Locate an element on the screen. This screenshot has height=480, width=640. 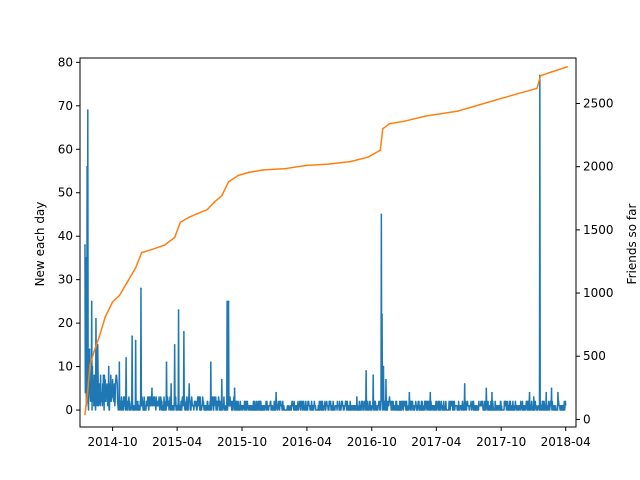
y-right-tick-label: 0 is located at coordinates (587, 419).